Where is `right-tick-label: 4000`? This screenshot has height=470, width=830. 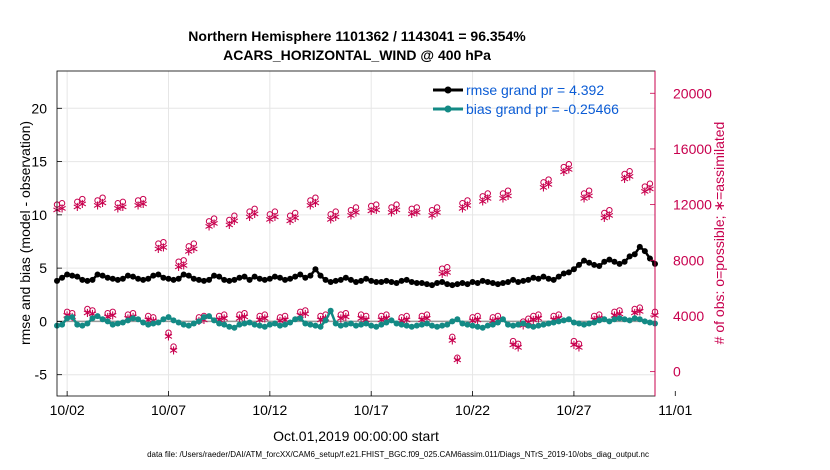
right-tick-label: 4000 is located at coordinates (688, 316).